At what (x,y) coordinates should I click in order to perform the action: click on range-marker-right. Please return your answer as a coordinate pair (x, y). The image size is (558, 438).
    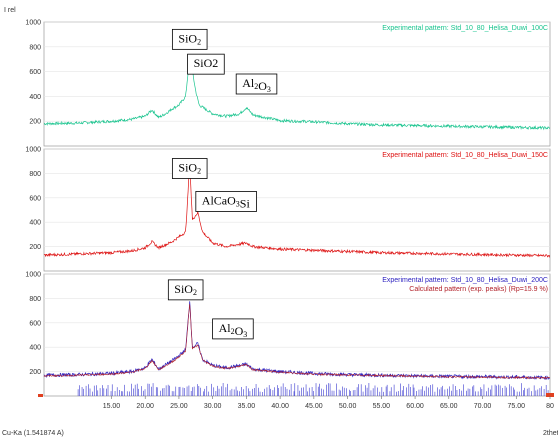
    Looking at the image, I should click on (550, 395).